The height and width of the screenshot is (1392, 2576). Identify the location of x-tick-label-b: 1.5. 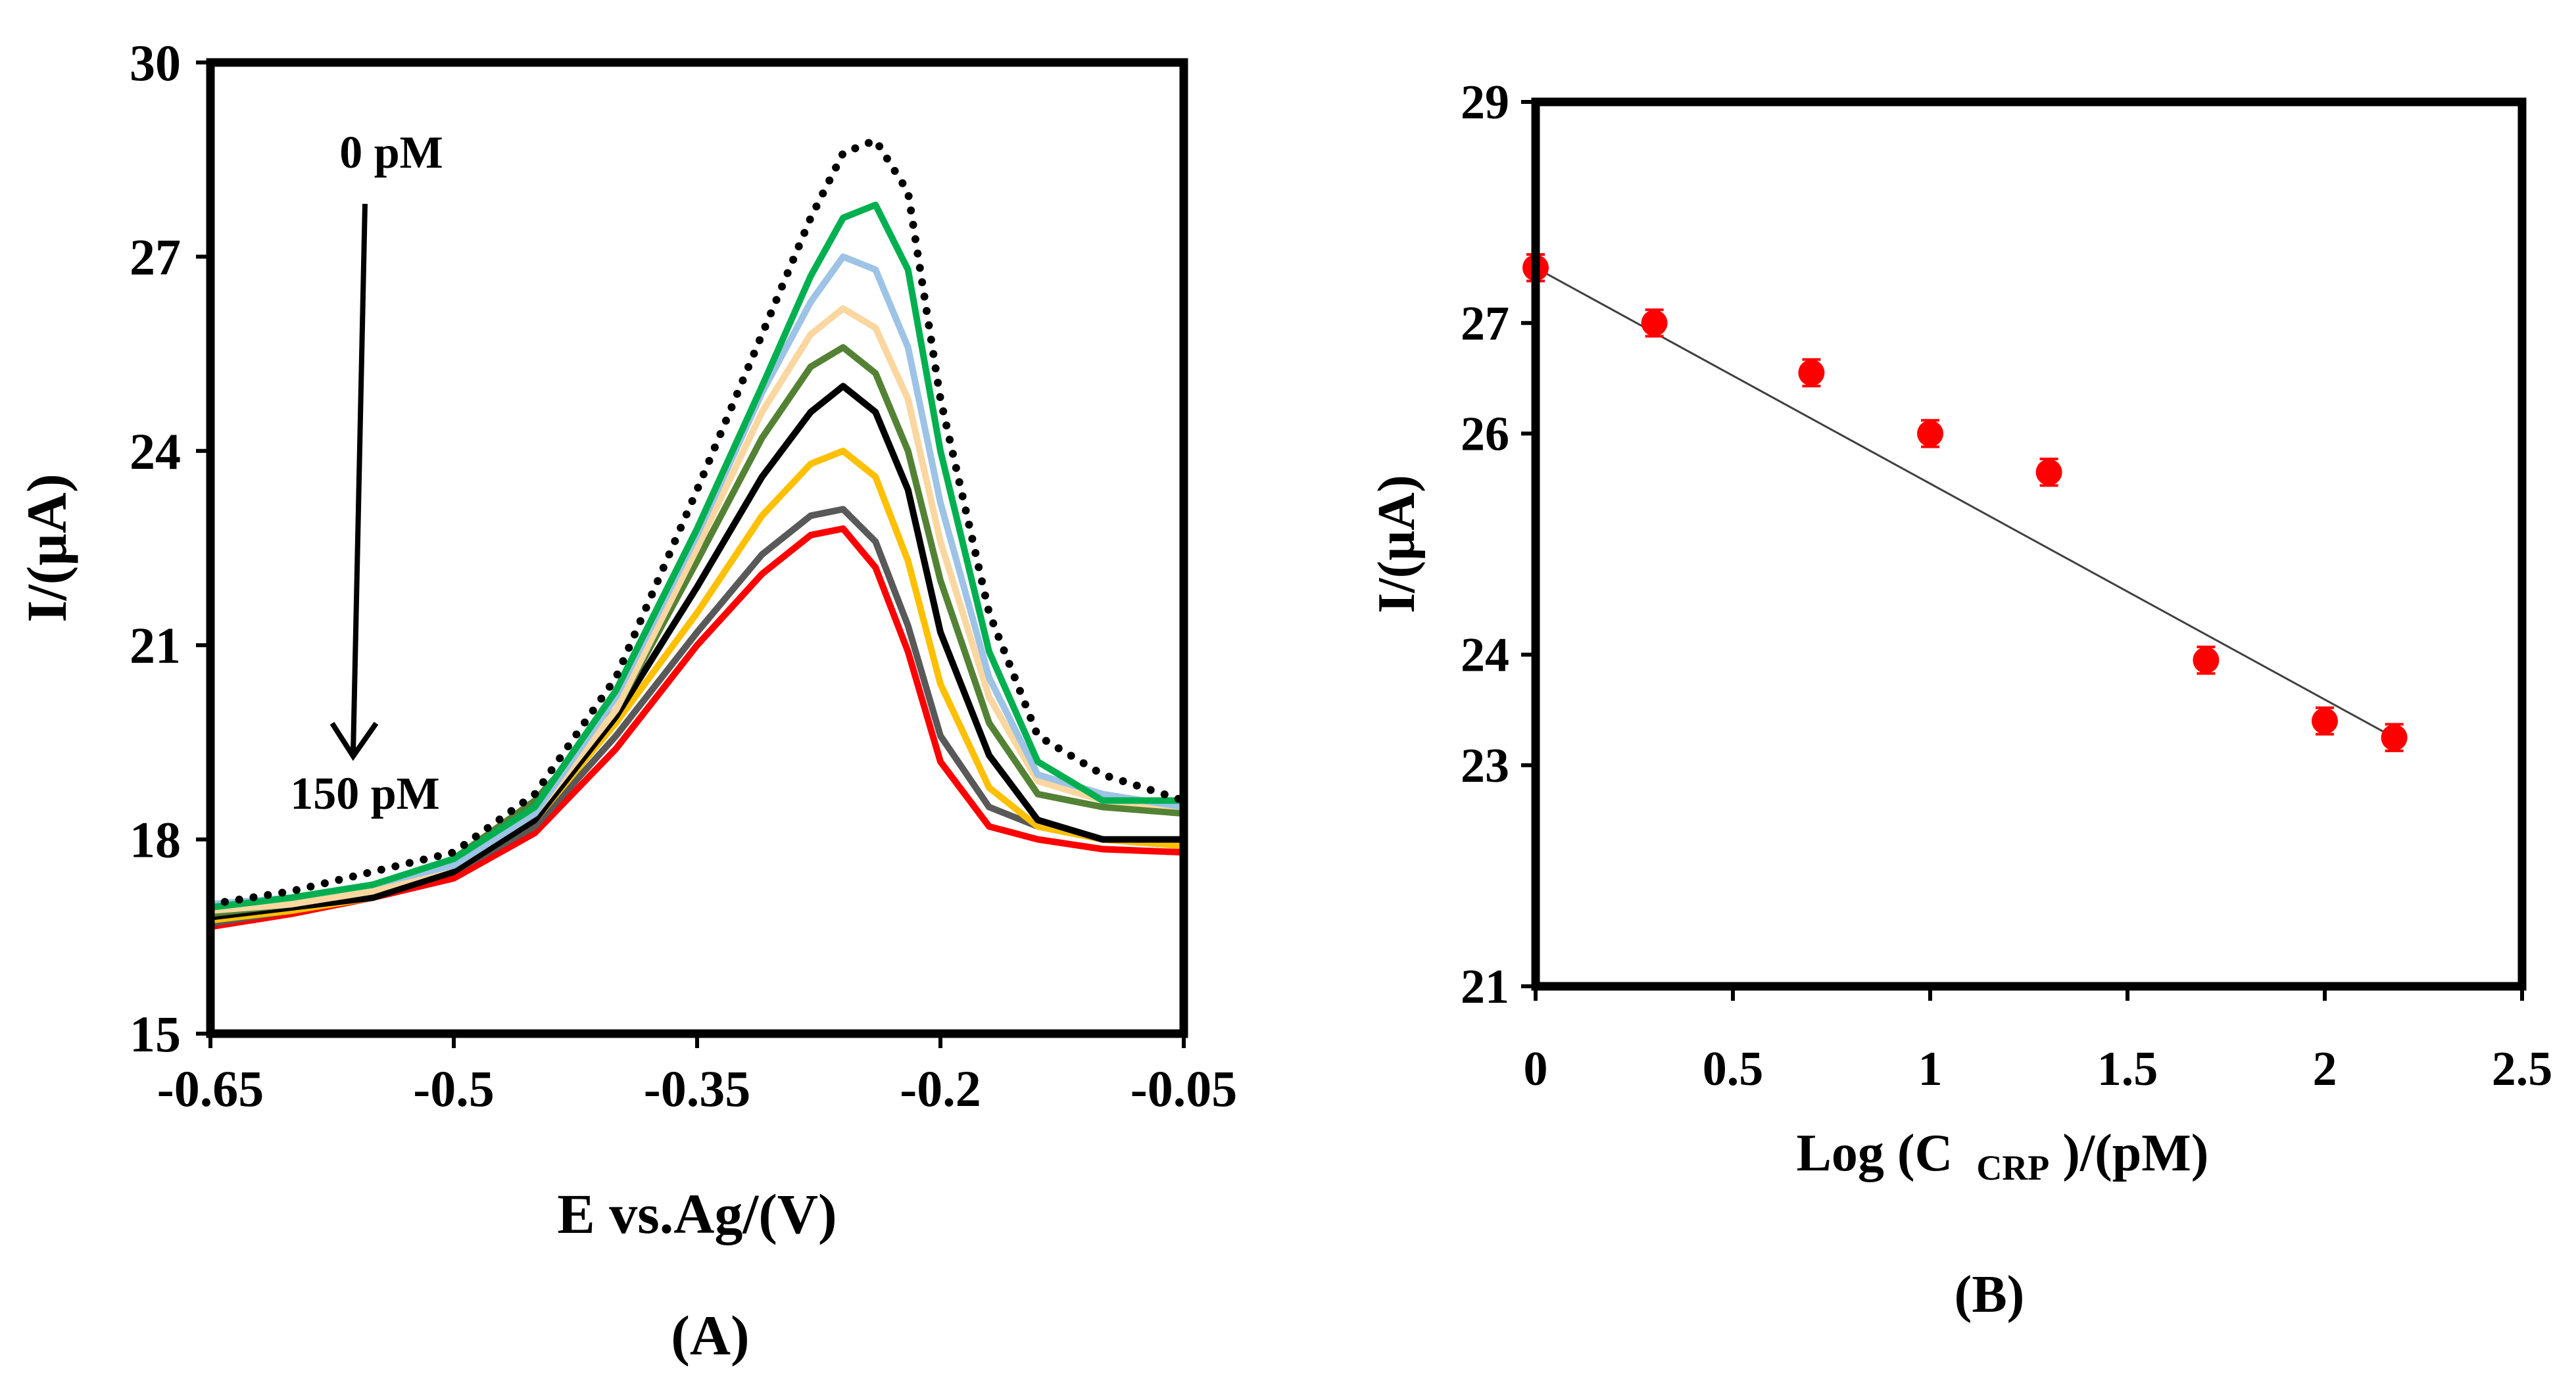
(2127, 1069).